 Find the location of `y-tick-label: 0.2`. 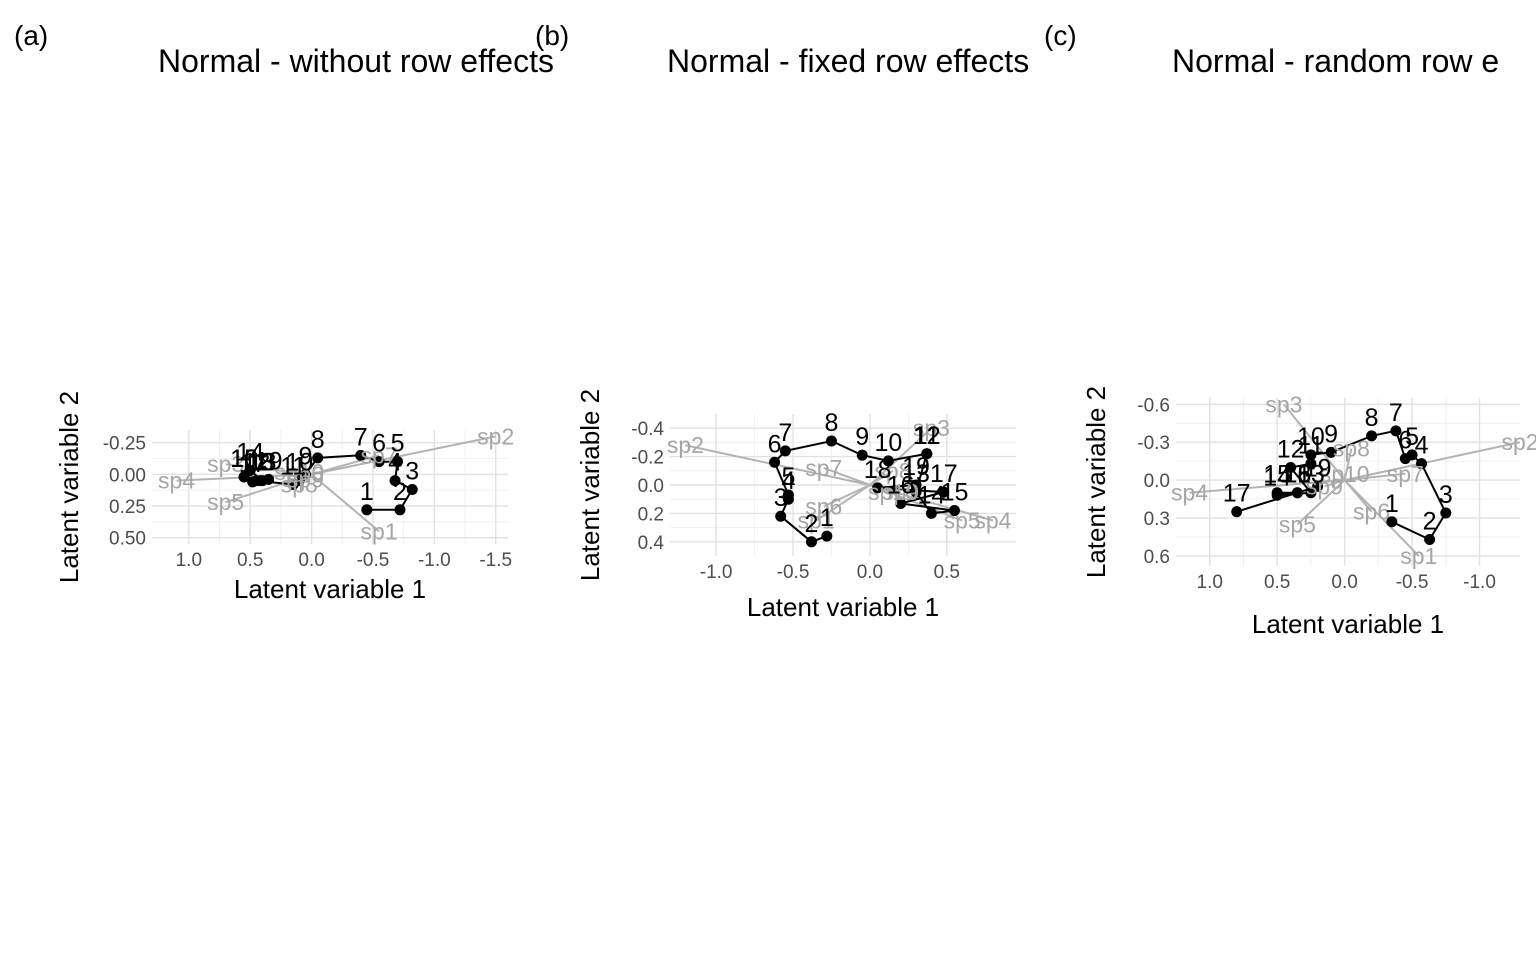

y-tick-label: 0.2 is located at coordinates (651, 514).